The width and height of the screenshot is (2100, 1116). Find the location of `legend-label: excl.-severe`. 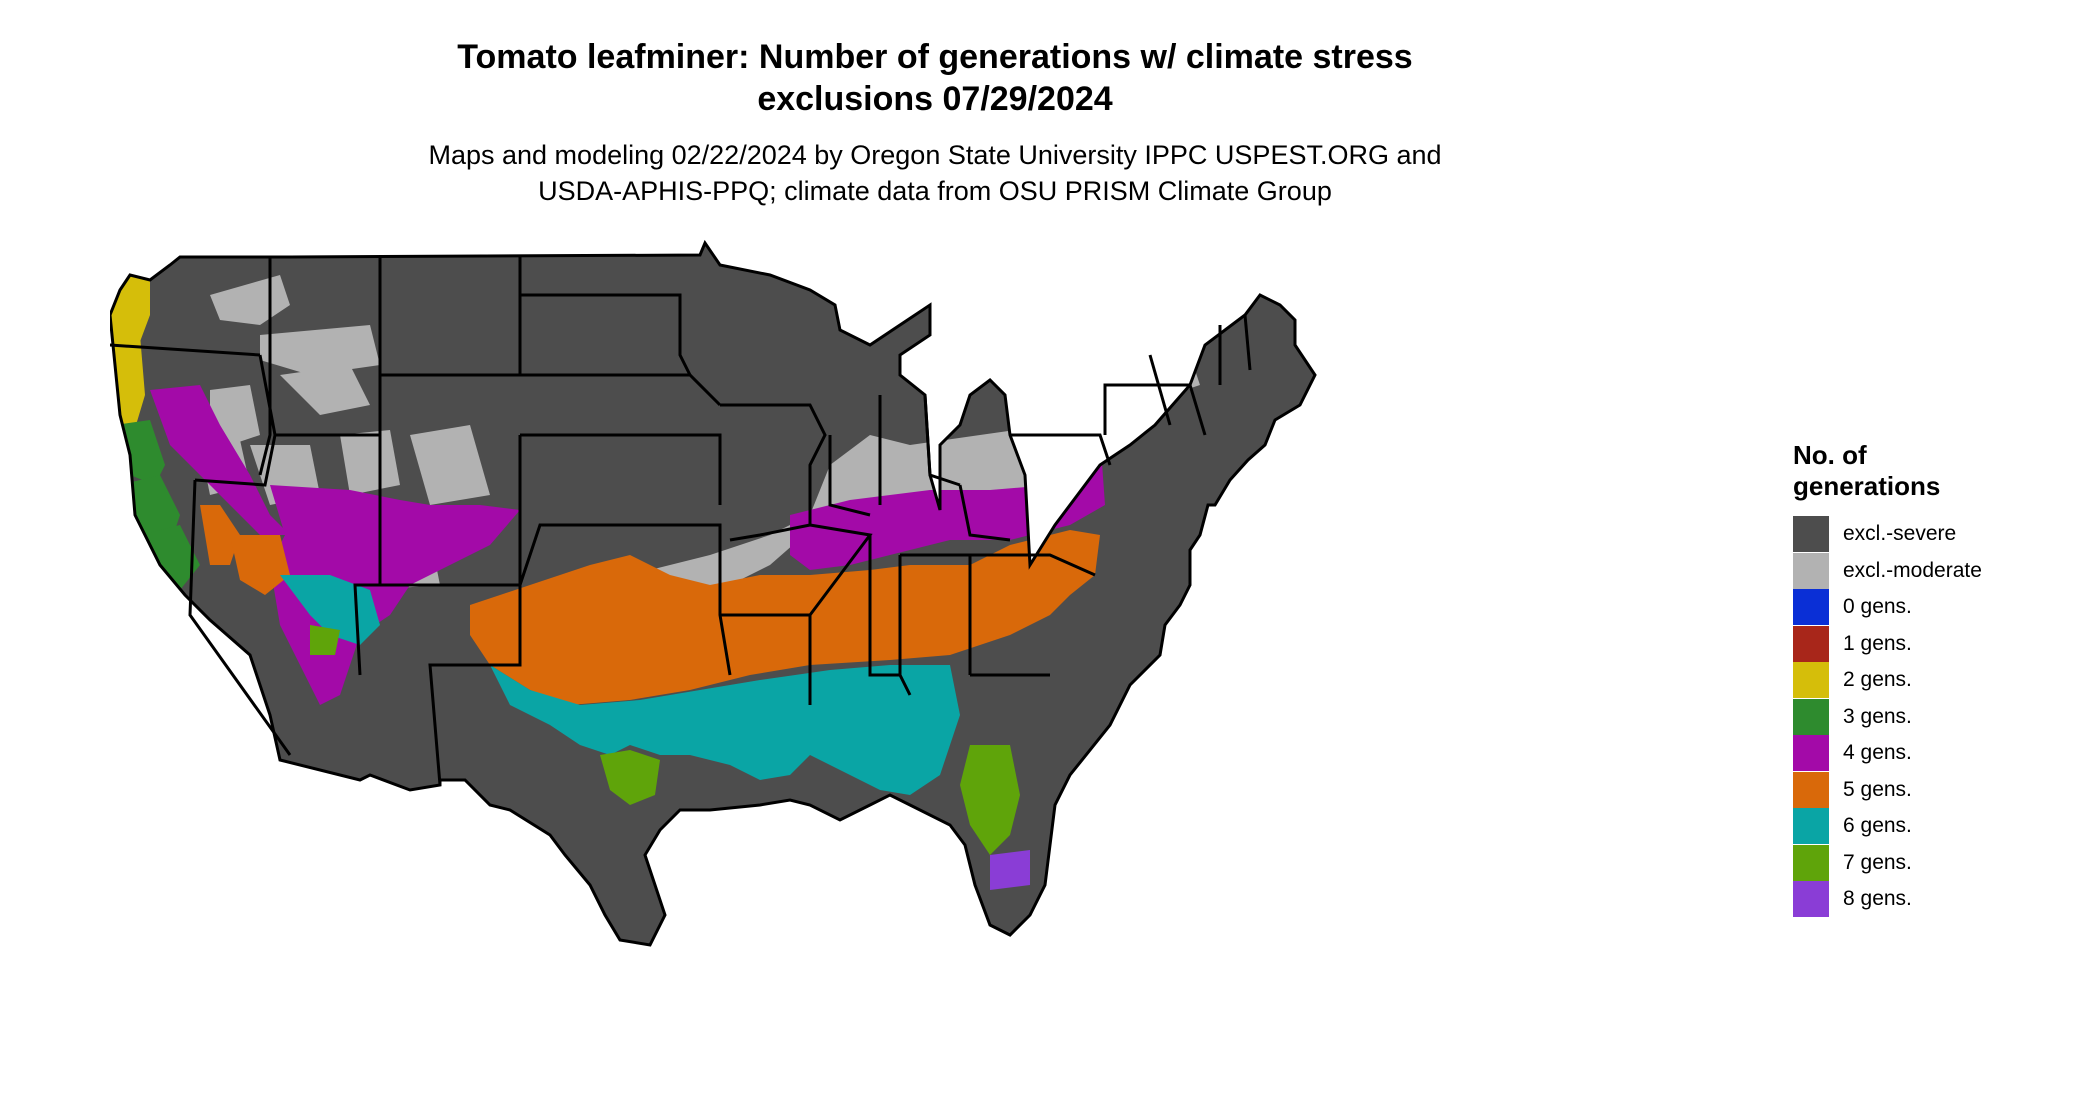

legend-label: excl.-severe is located at coordinates (1900, 533).